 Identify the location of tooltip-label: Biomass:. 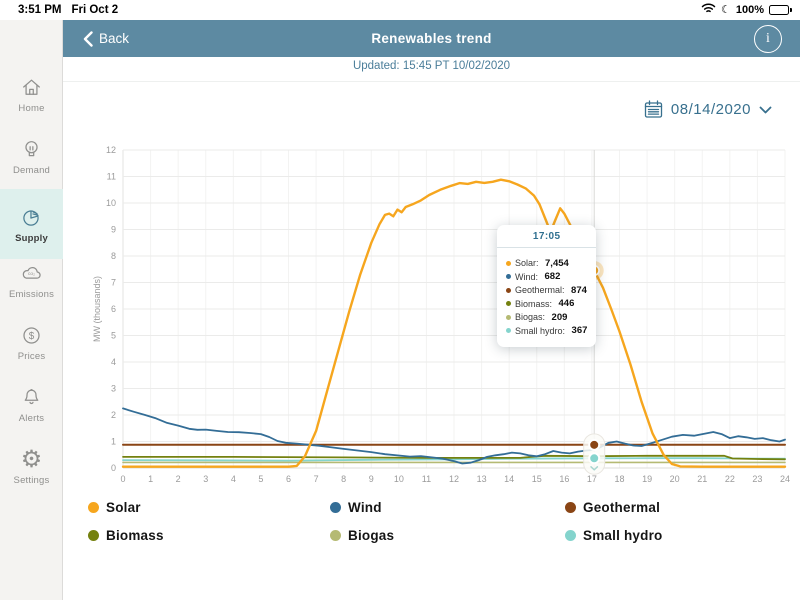
(535, 303).